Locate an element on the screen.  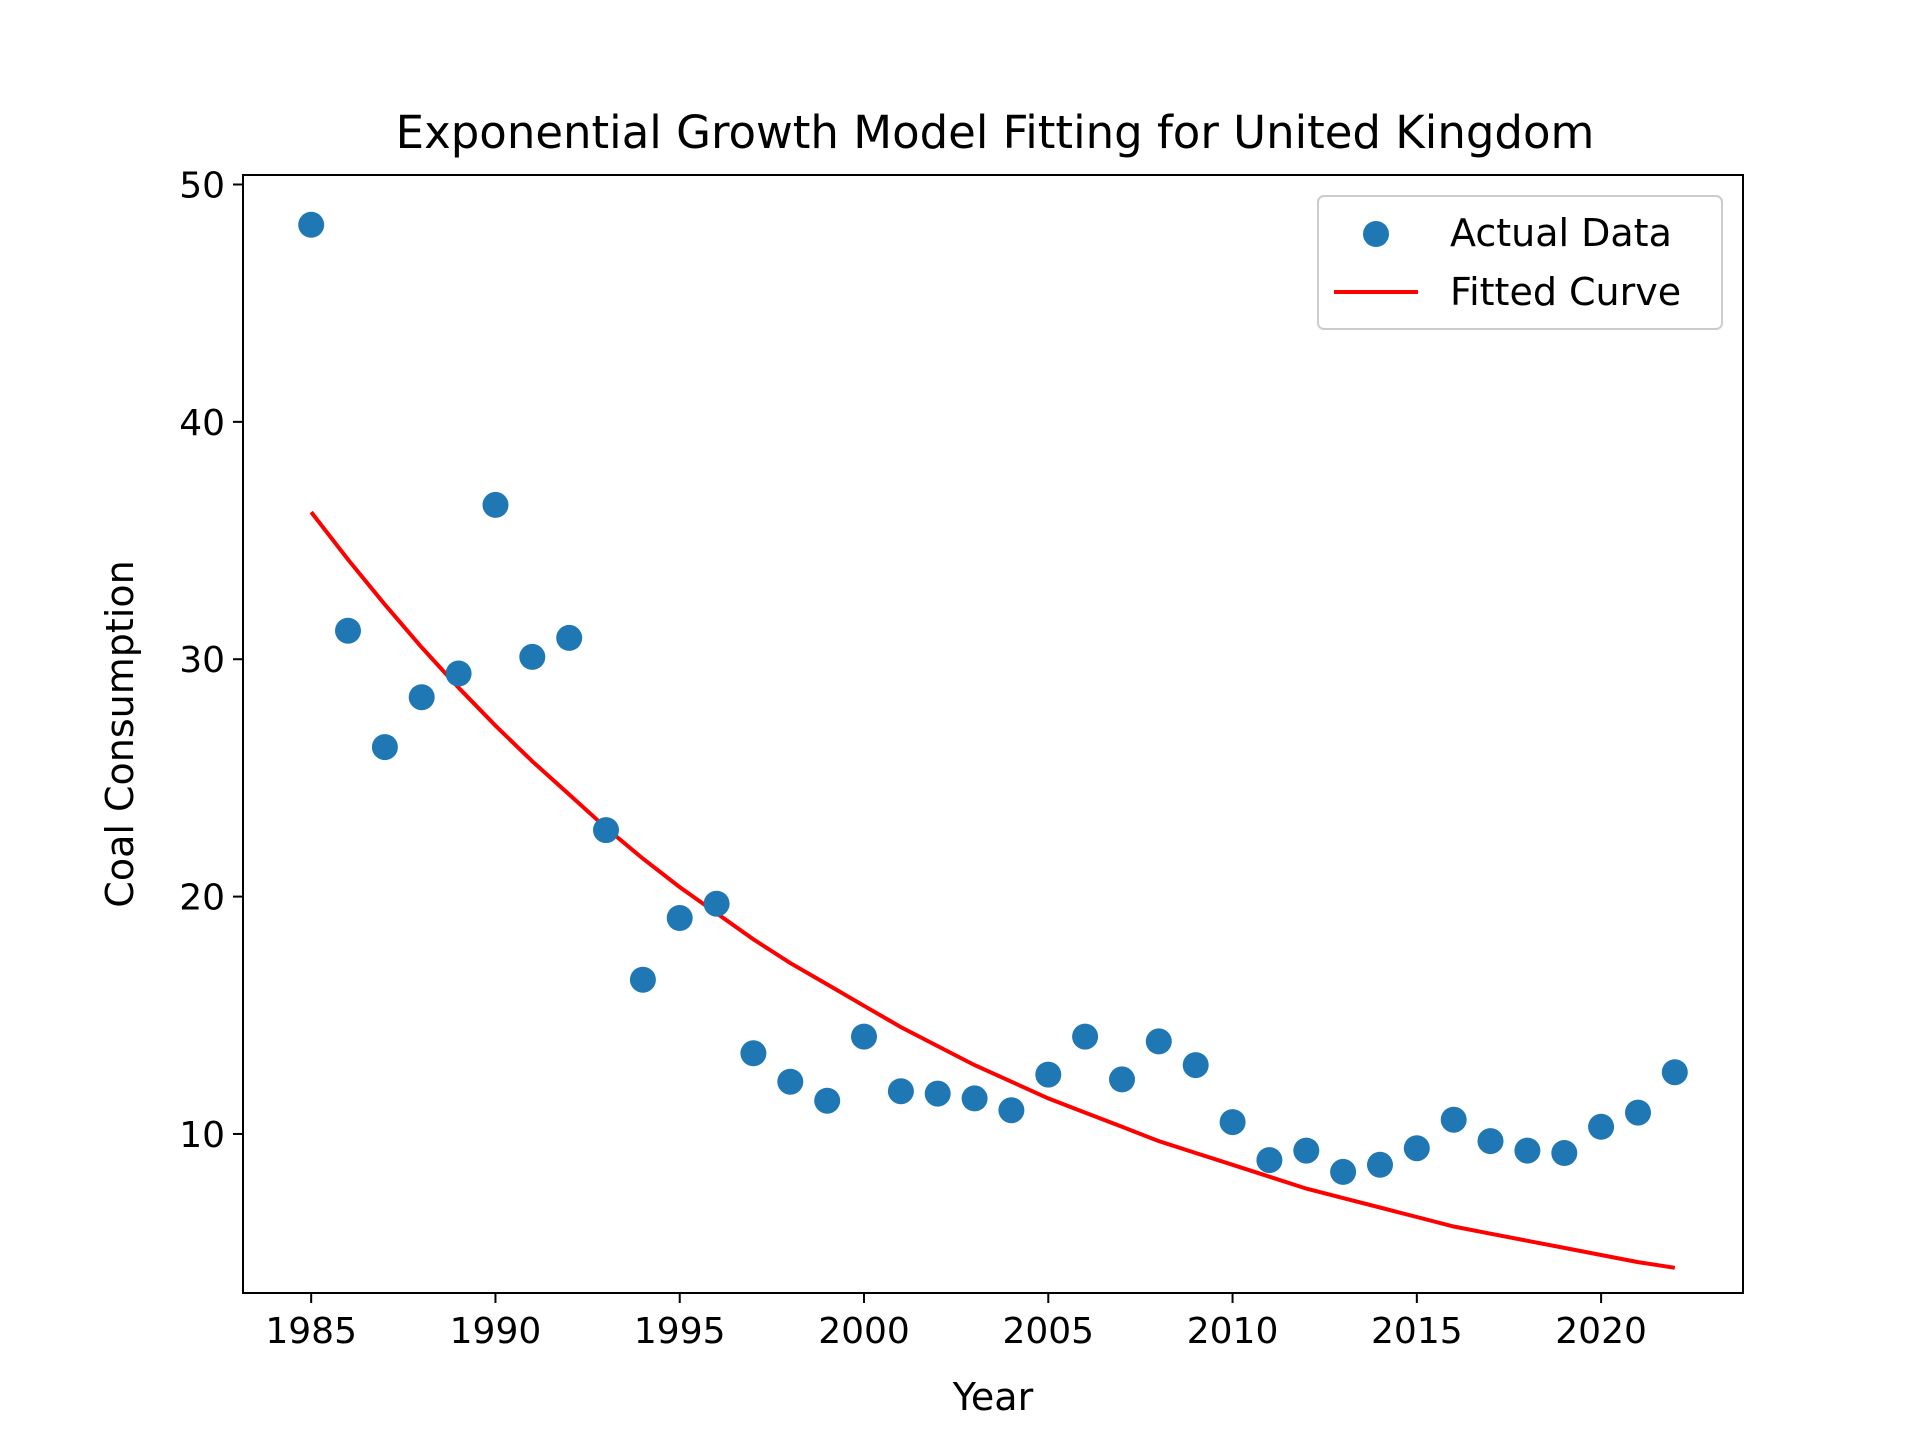
legend-fitted-curve-label: Fitted Curve is located at coordinates (1565, 292).